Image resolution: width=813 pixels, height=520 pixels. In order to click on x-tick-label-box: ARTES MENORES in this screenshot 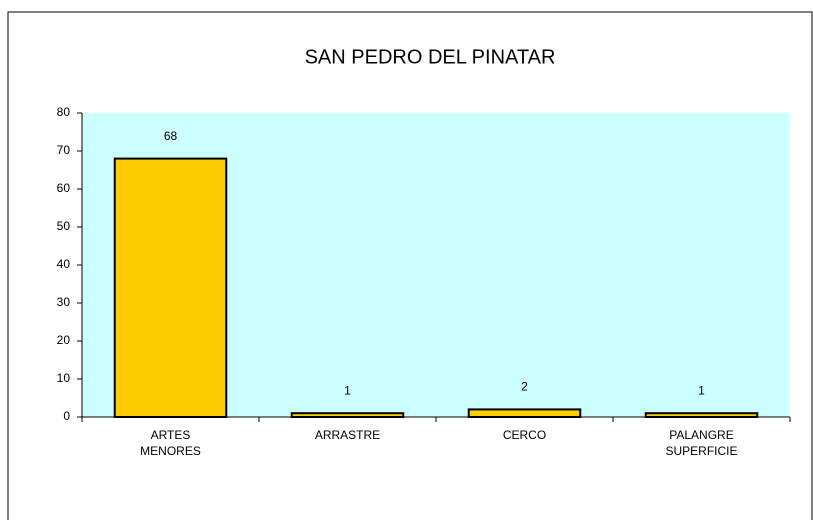, I will do `click(170, 443)`.